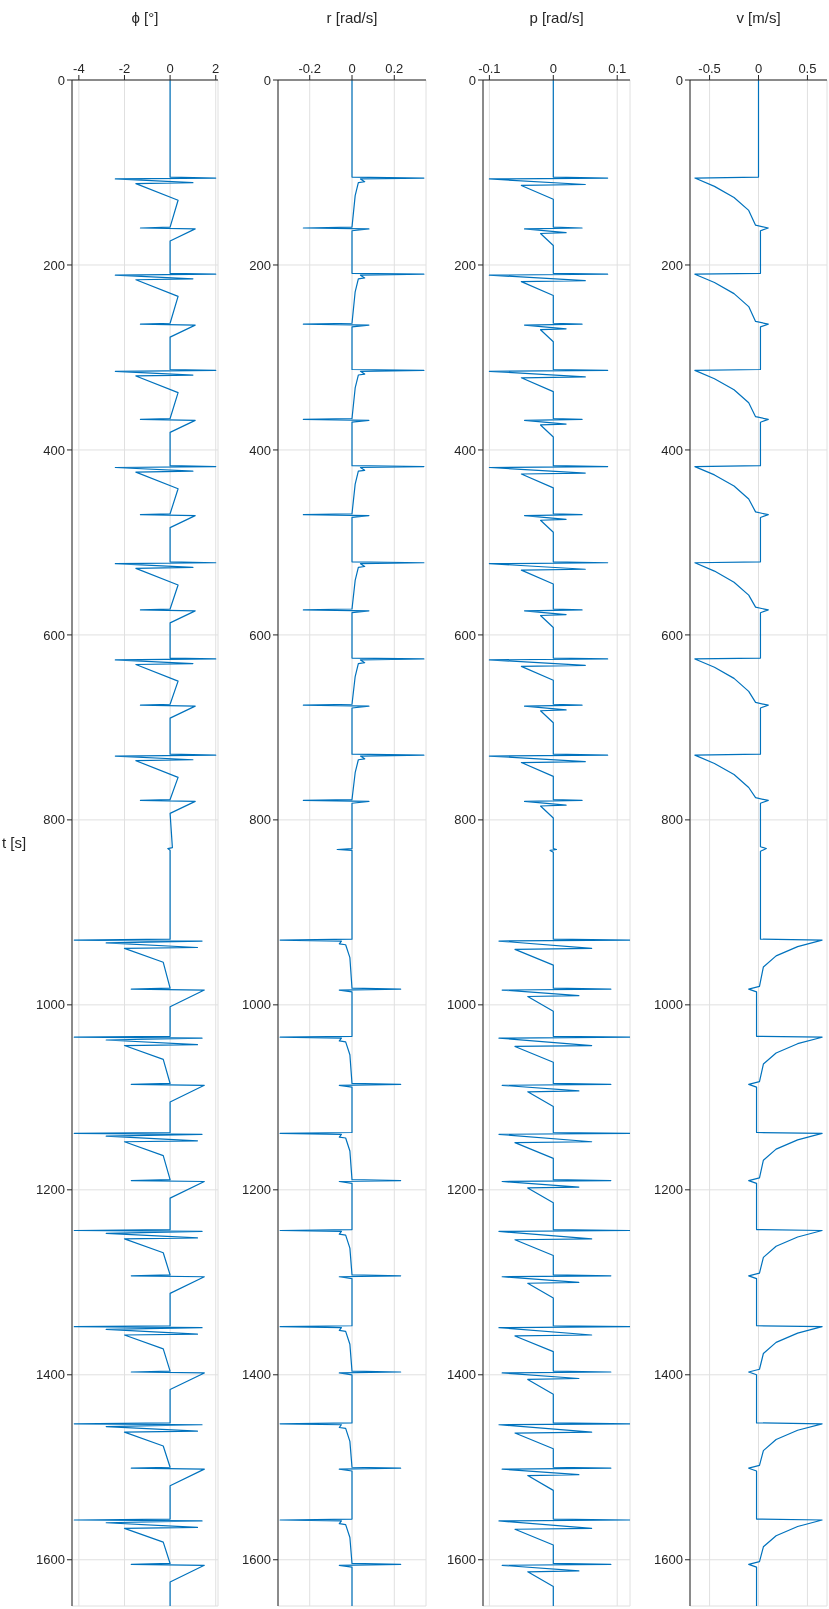 This screenshot has height=1609, width=829. What do you see at coordinates (758, 17) in the screenshot?
I see `x-axis-title: v [m/s]` at bounding box center [758, 17].